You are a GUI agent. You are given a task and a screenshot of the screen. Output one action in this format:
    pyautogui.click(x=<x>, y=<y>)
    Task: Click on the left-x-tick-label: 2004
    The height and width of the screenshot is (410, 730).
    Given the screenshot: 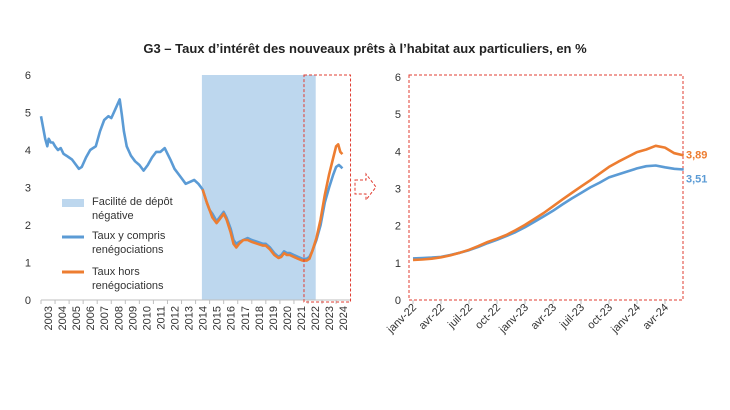 What is the action you would take?
    pyautogui.click(x=63, y=318)
    